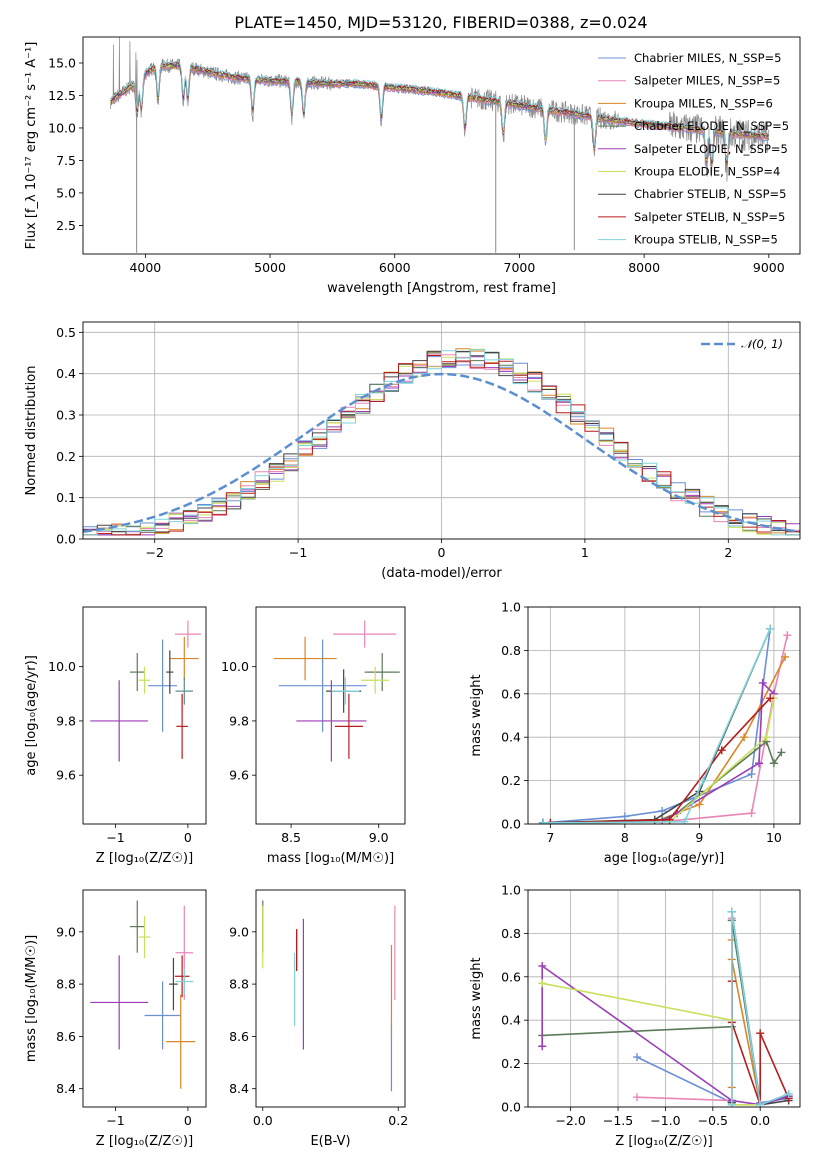 This screenshot has height=1170, width=819. What do you see at coordinates (62, 95) in the screenshot?
I see `y-tick-label: 12.5` at bounding box center [62, 95].